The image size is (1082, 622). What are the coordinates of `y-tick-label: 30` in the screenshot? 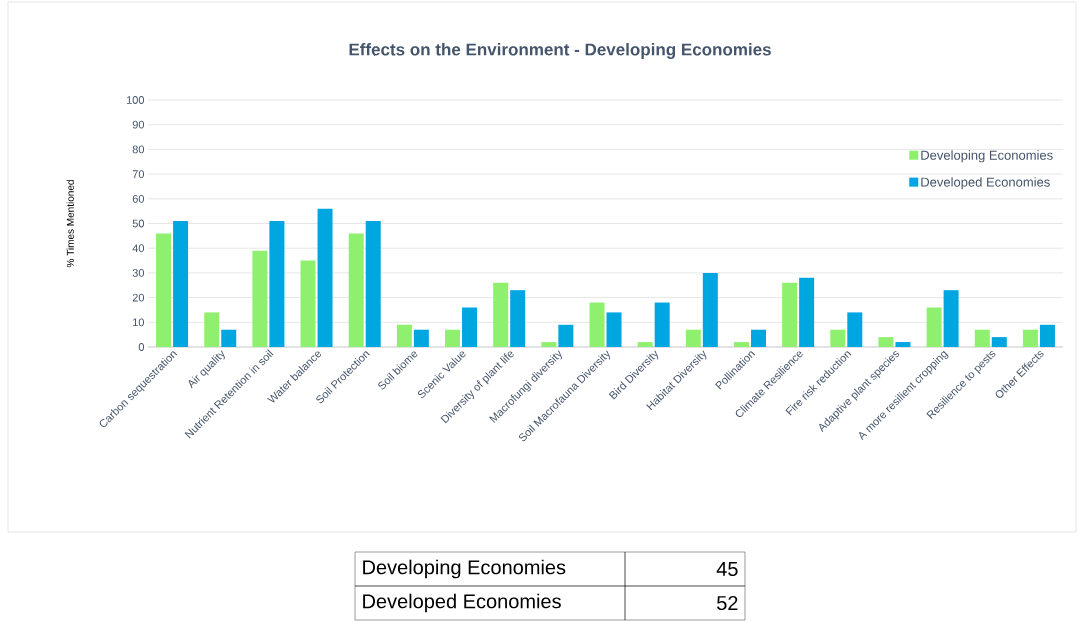 It's located at (138, 273).